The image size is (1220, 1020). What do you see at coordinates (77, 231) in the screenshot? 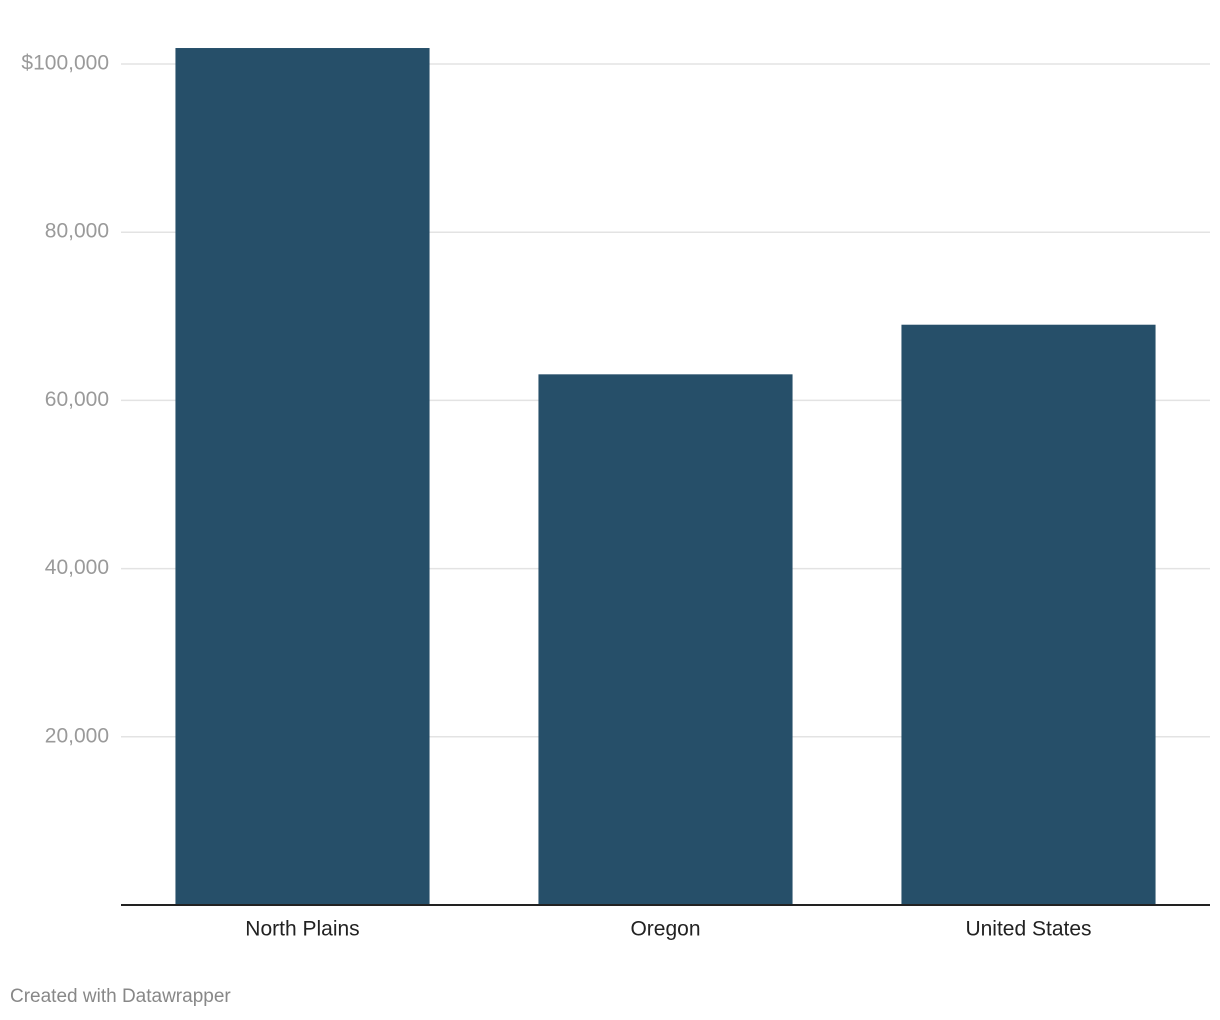
I see `y-tick-label: 80,000` at bounding box center [77, 231].